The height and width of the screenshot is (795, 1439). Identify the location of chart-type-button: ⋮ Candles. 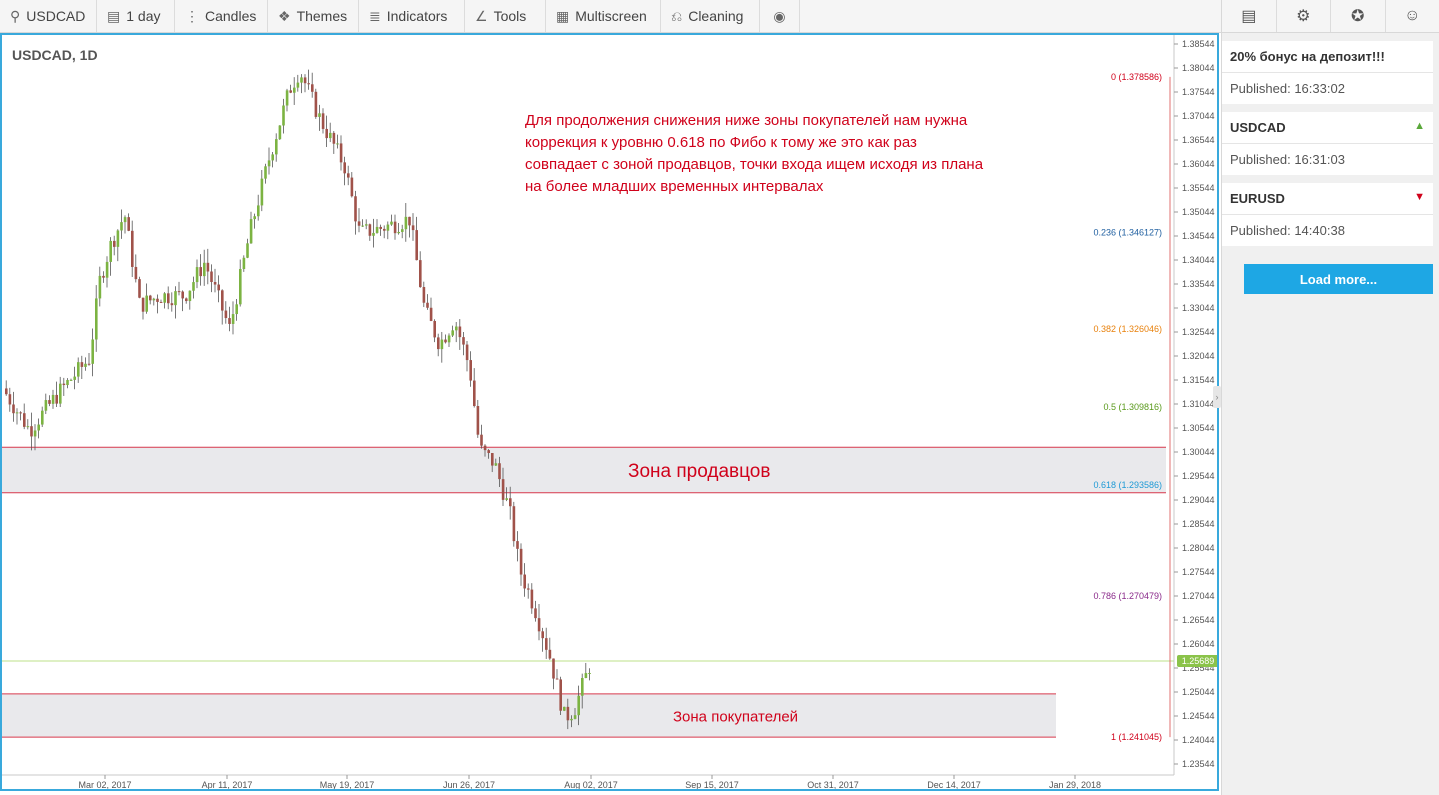
(221, 16).